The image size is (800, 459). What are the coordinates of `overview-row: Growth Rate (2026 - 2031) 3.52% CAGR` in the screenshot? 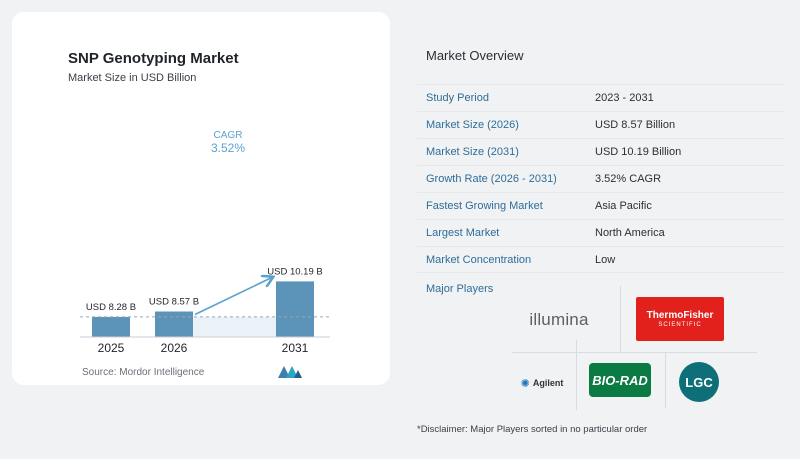 It's located at (600, 178).